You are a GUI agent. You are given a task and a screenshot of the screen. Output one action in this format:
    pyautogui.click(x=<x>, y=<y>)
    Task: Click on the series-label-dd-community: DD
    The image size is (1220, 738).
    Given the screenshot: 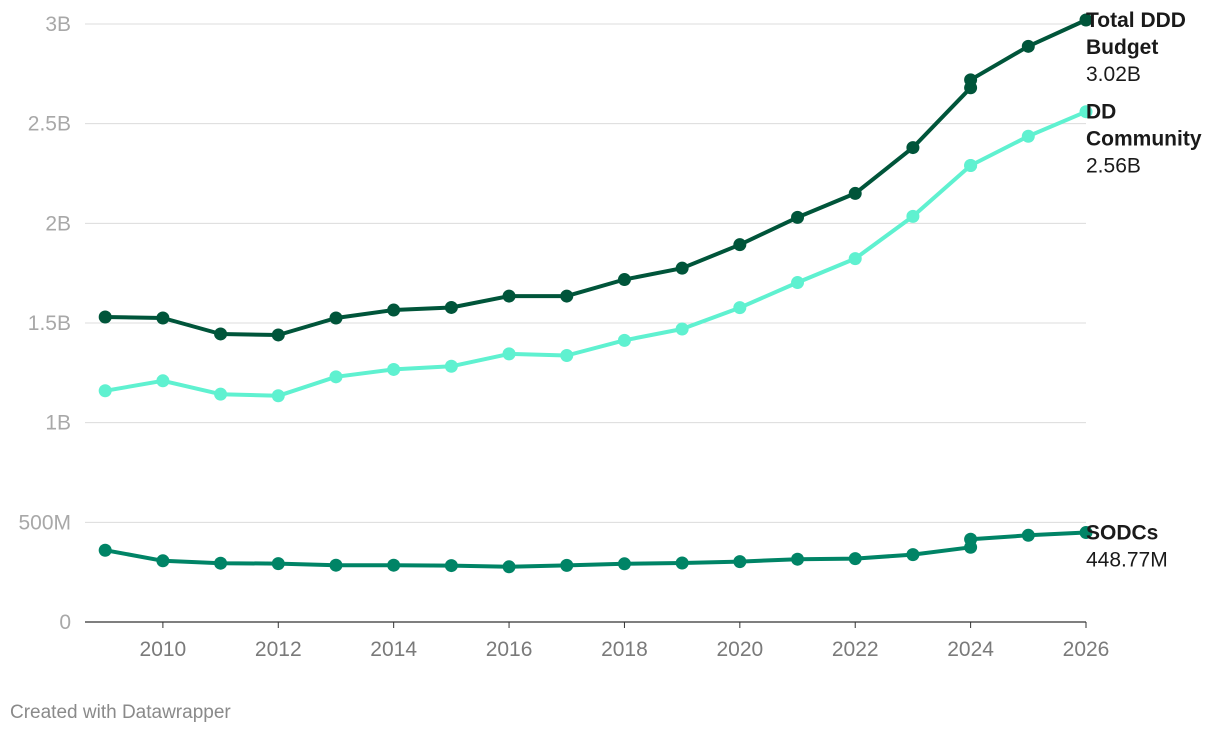 What is the action you would take?
    pyautogui.click(x=1101, y=112)
    